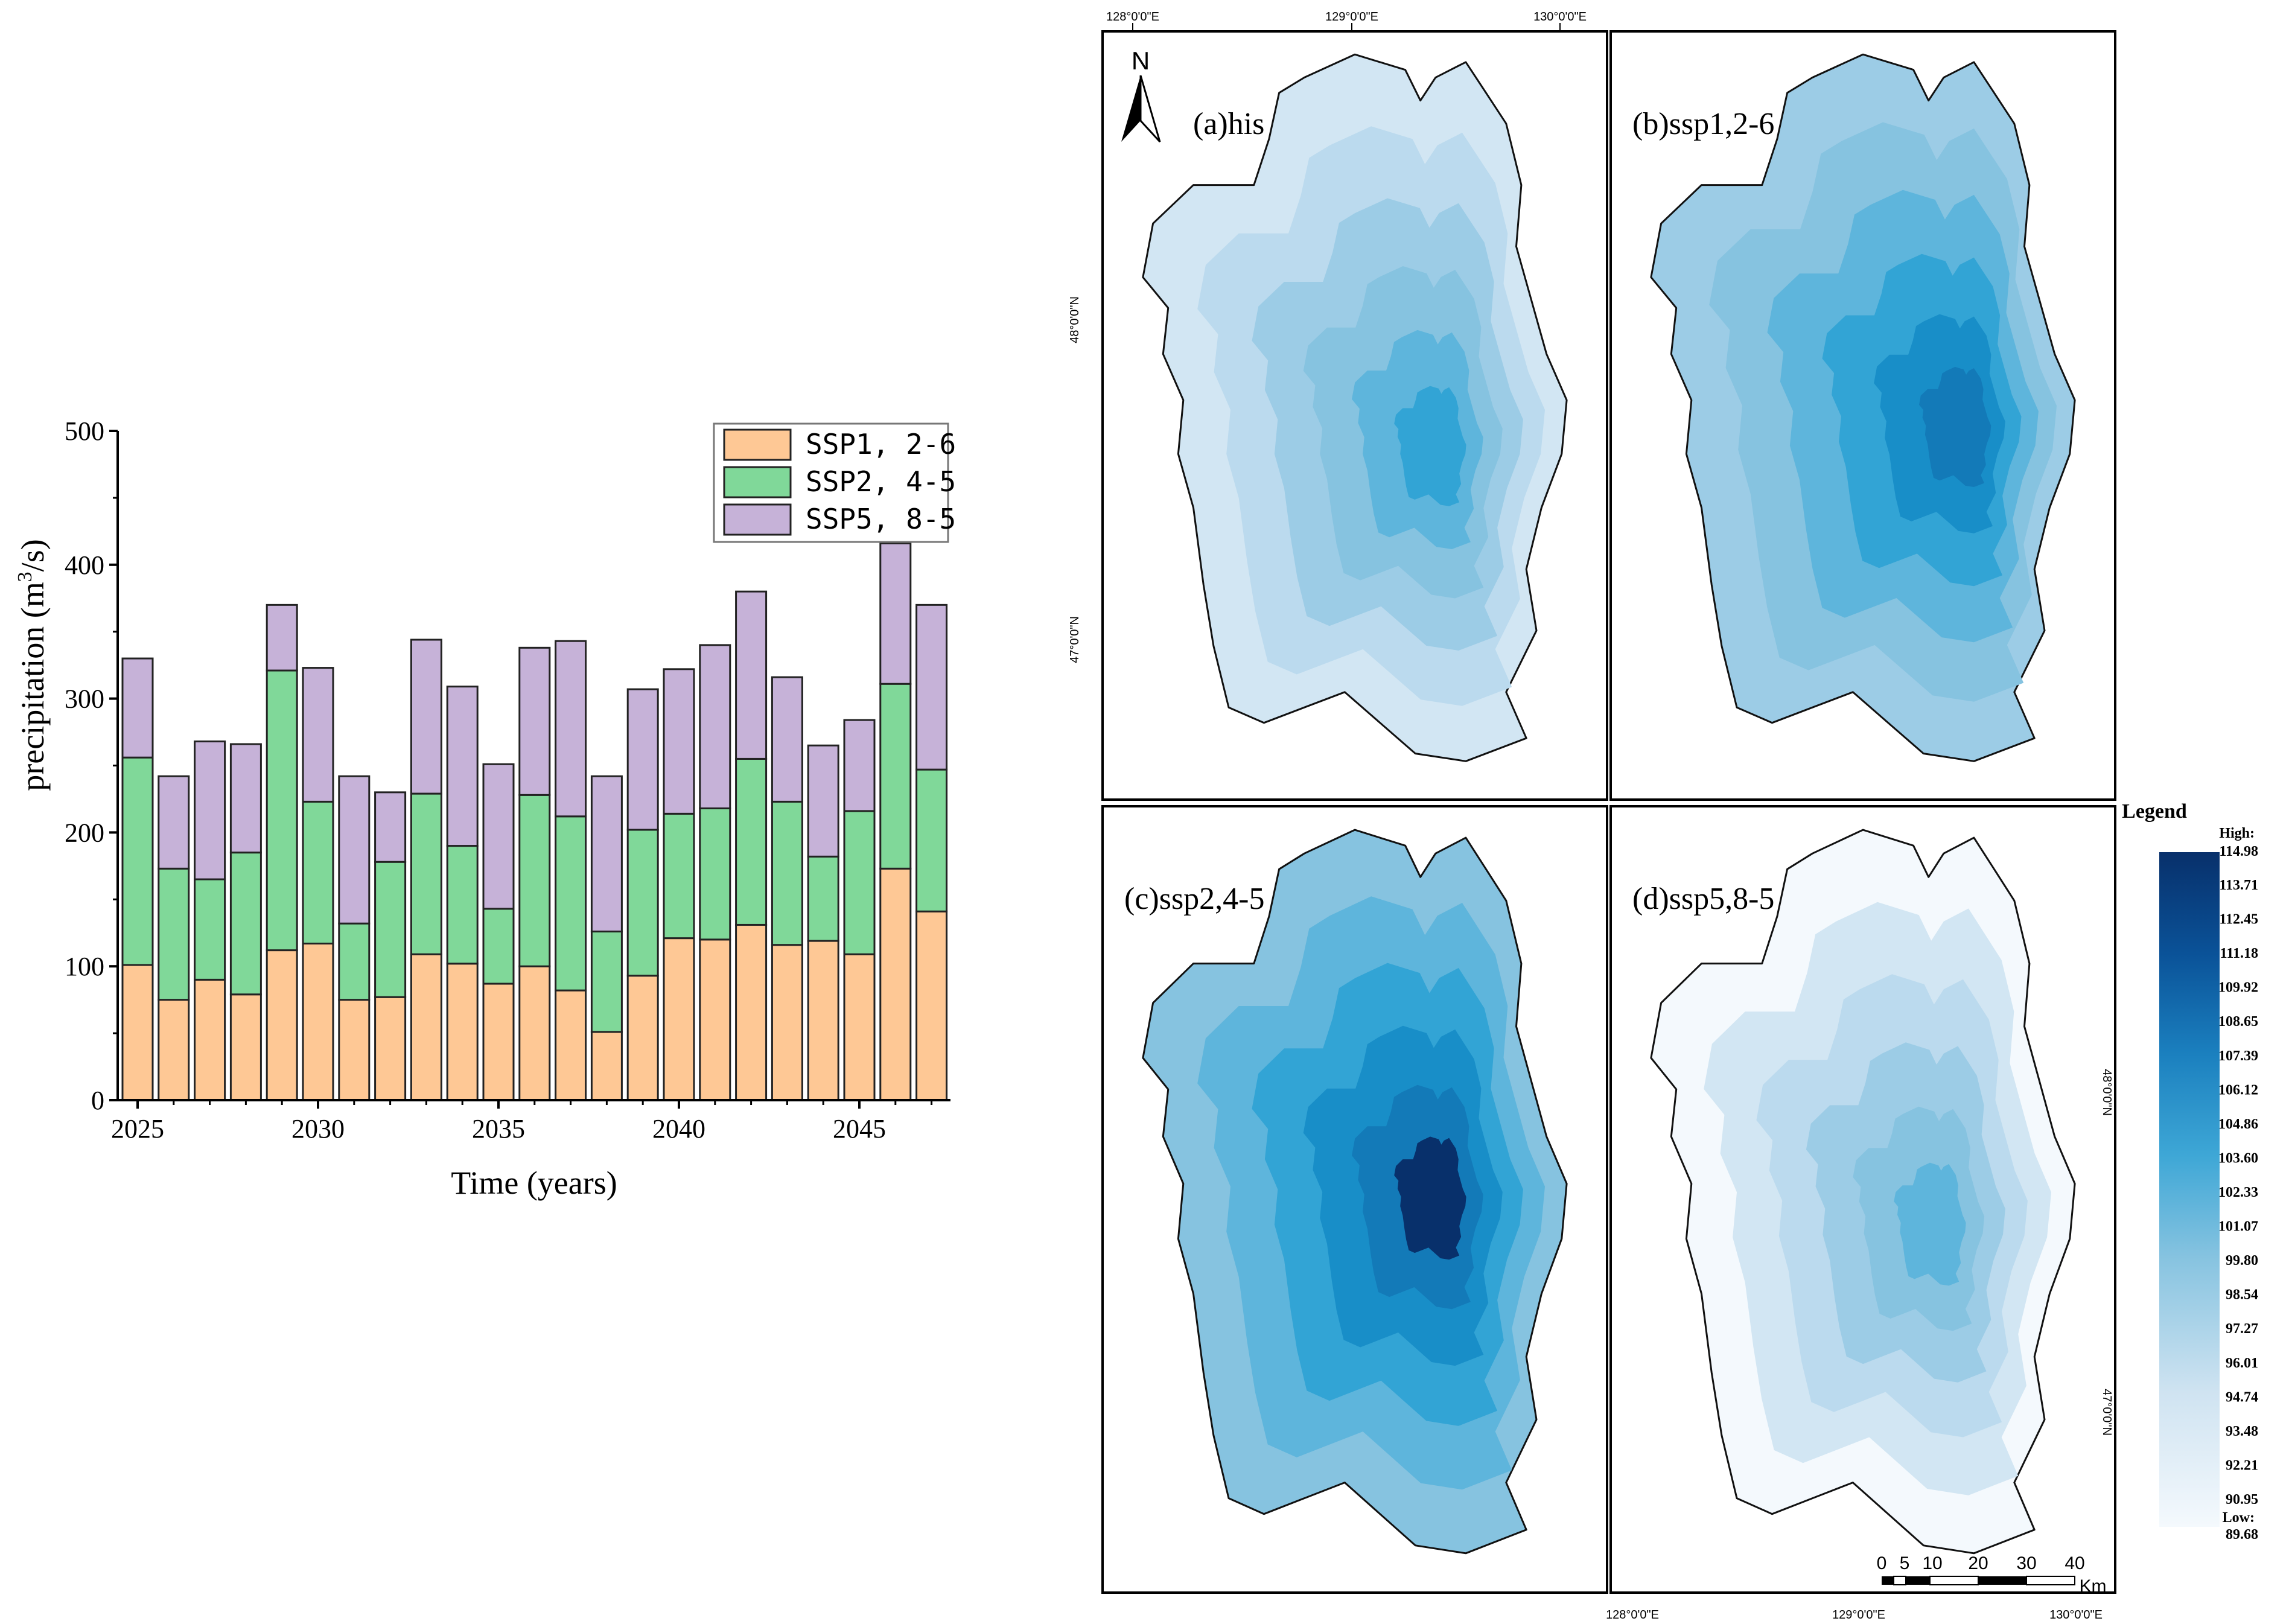 This screenshot has height=1624, width=2289. What do you see at coordinates (1932, 1563) in the screenshot?
I see `scale-tick-10: 10` at bounding box center [1932, 1563].